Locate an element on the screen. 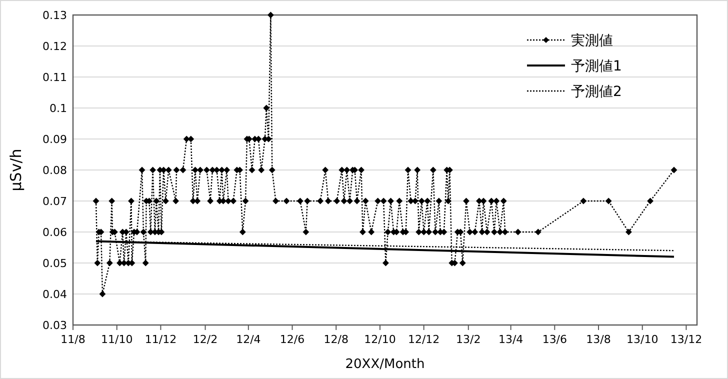 This screenshot has height=379, width=728. x-tick-label: 13/10 is located at coordinates (642, 339).